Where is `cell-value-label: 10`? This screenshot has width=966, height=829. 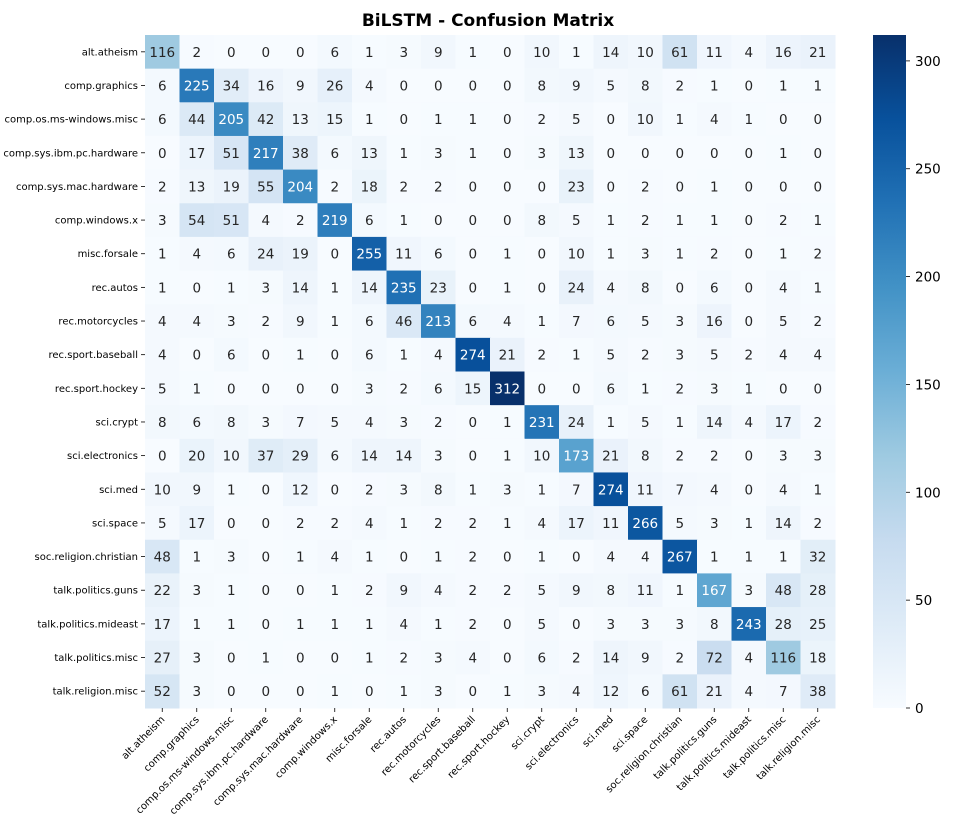
cell-value-label: 10 is located at coordinates (162, 490).